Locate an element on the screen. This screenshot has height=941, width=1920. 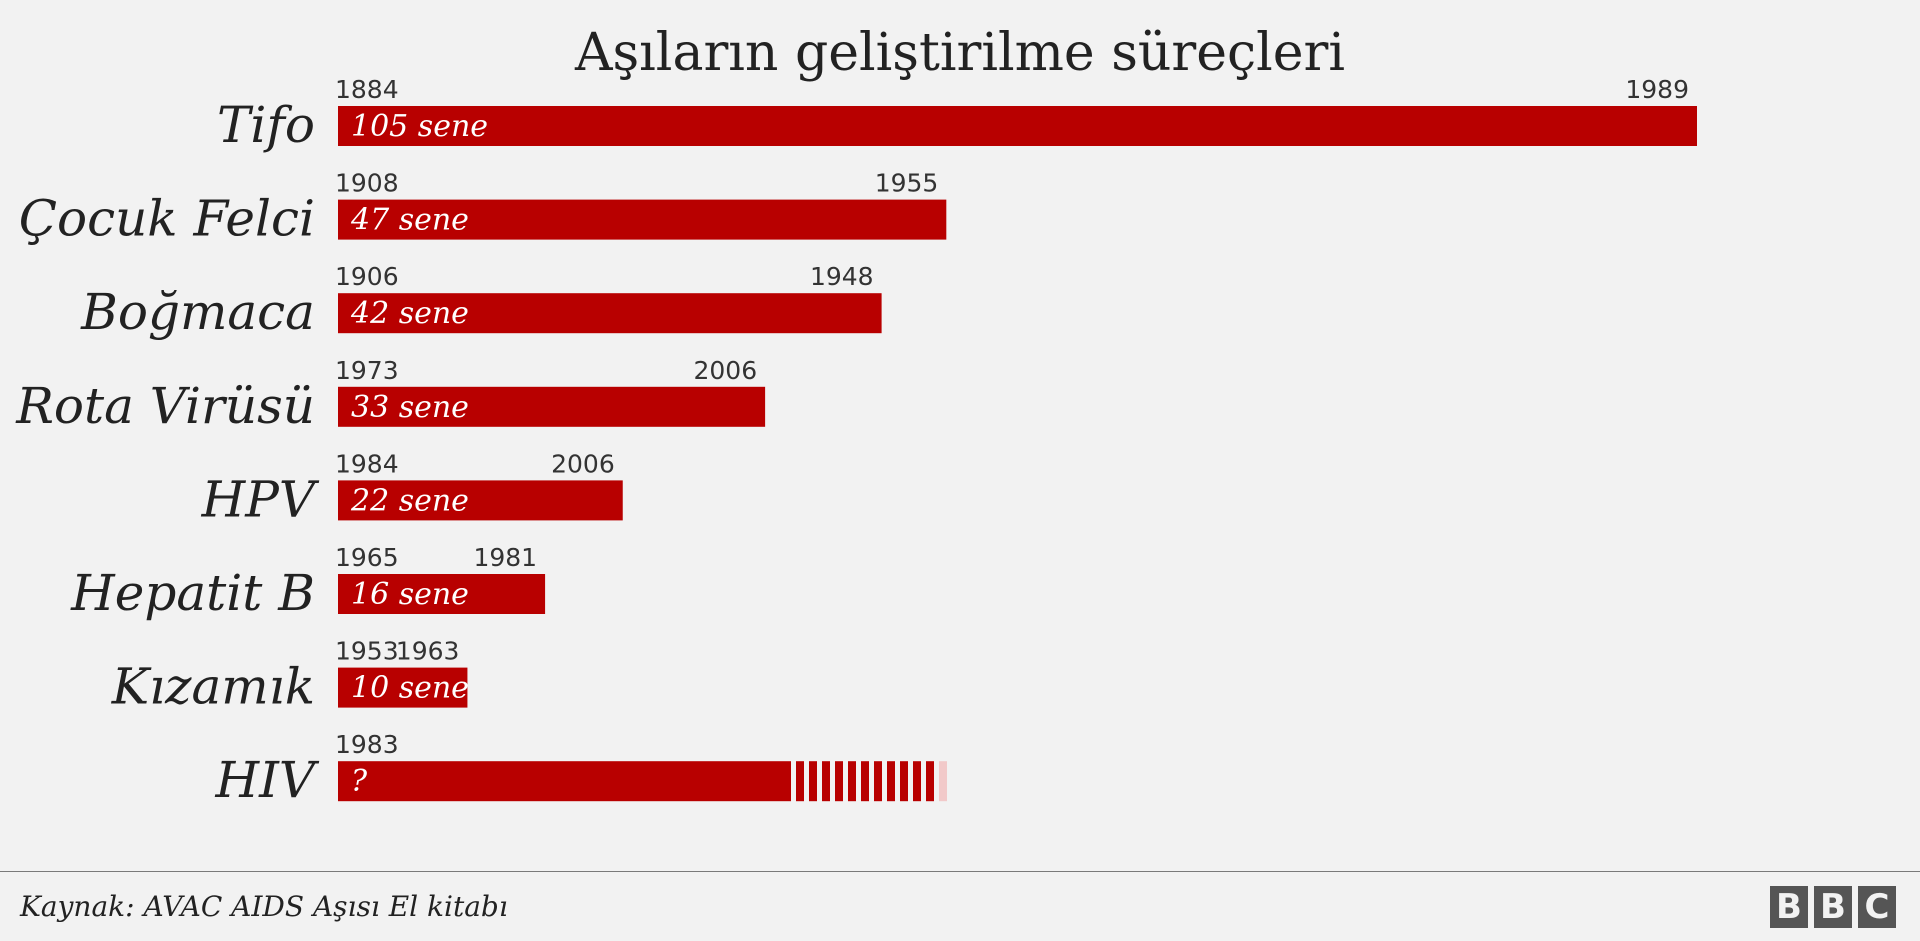
duration-label: 10 sene is located at coordinates (410, 688).